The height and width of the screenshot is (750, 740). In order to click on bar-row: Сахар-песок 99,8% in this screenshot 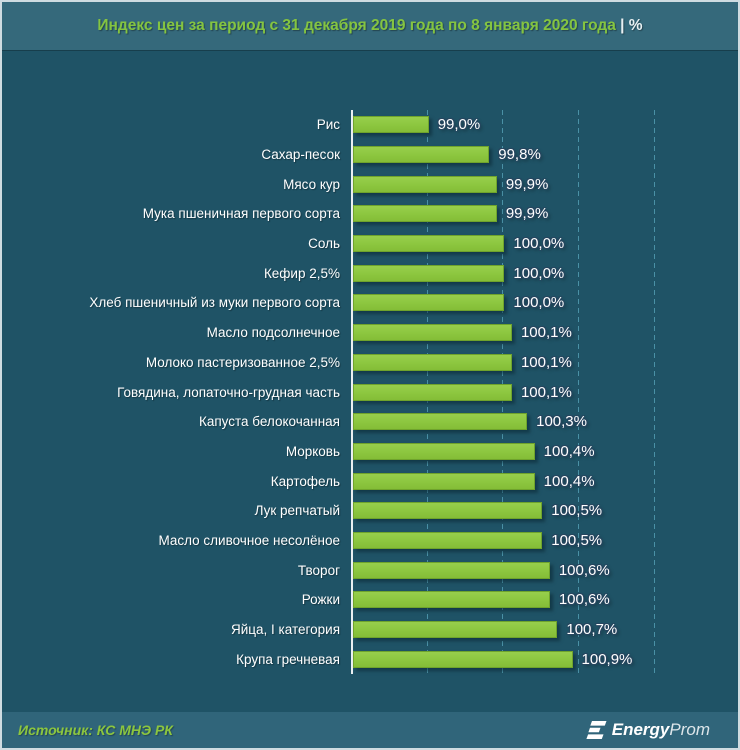, I will do `click(370, 155)`.